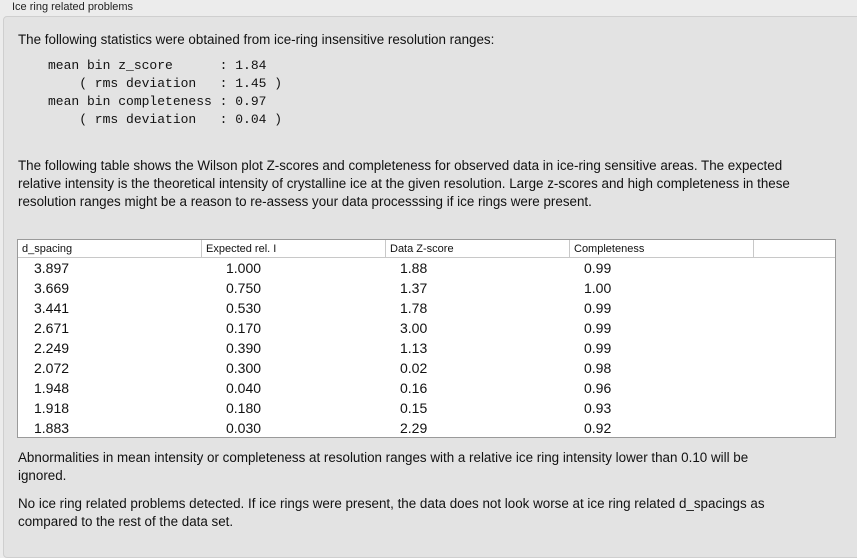 The height and width of the screenshot is (558, 857). I want to click on table-cell: 3.897, so click(52, 268).